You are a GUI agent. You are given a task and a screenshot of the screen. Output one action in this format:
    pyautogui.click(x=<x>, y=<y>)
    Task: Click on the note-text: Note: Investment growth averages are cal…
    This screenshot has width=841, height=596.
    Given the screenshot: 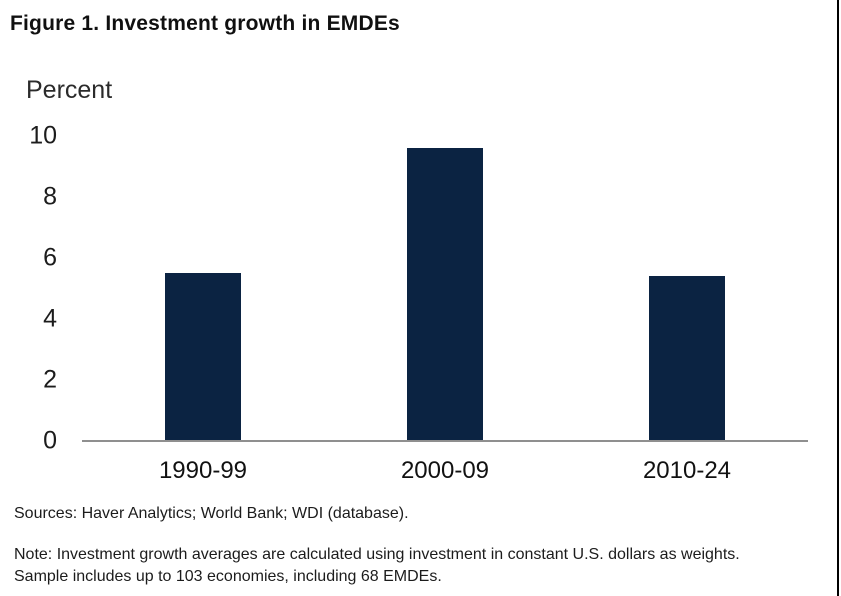 What is the action you would take?
    pyautogui.click(x=377, y=565)
    